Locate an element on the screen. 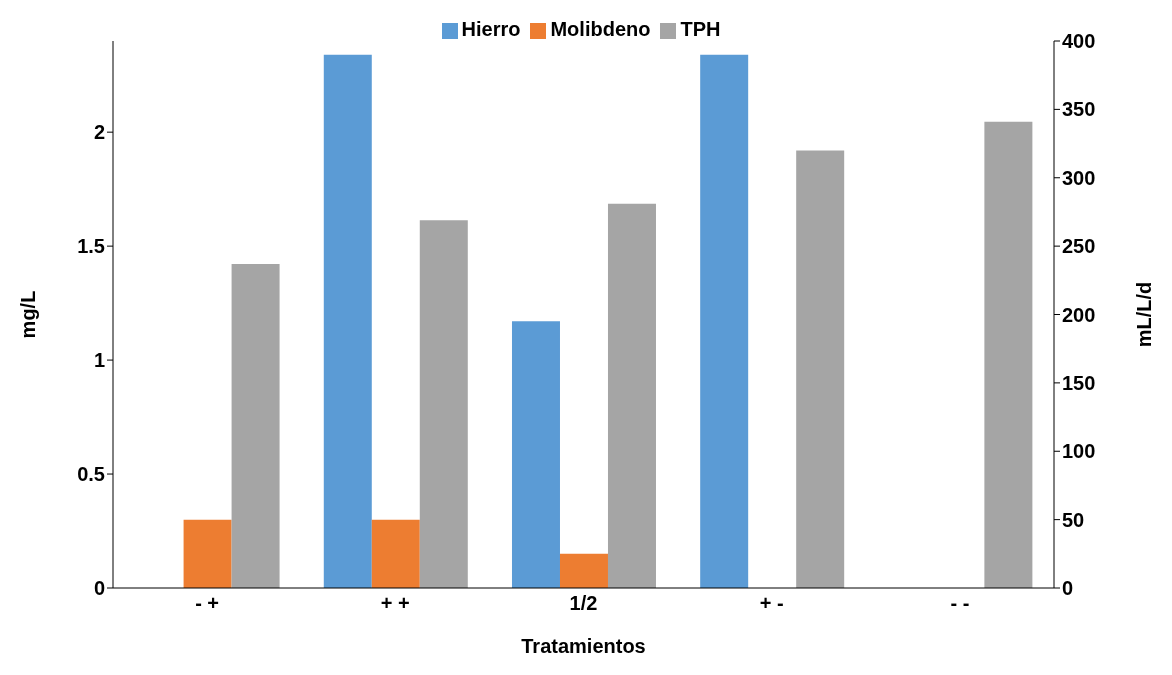 The width and height of the screenshot is (1172, 675). y2-tick-label: 0 is located at coordinates (1068, 588).